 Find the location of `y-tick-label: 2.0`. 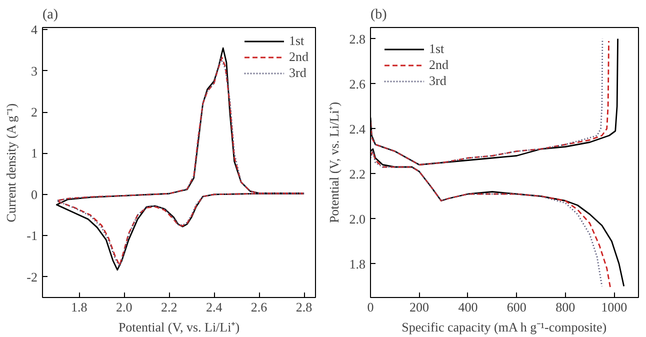

y-tick-label: 2.0 is located at coordinates (357, 218).